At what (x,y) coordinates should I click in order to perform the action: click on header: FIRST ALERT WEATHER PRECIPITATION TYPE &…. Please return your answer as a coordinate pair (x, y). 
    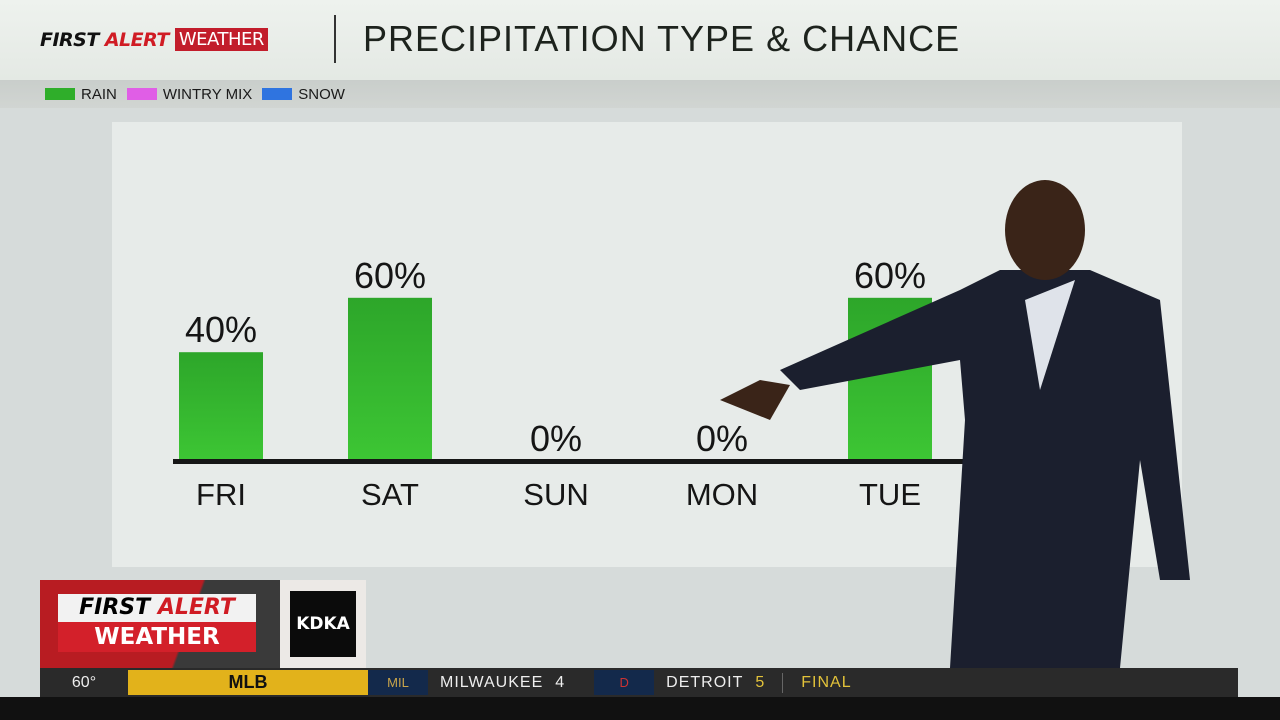
    Looking at the image, I should click on (640, 40).